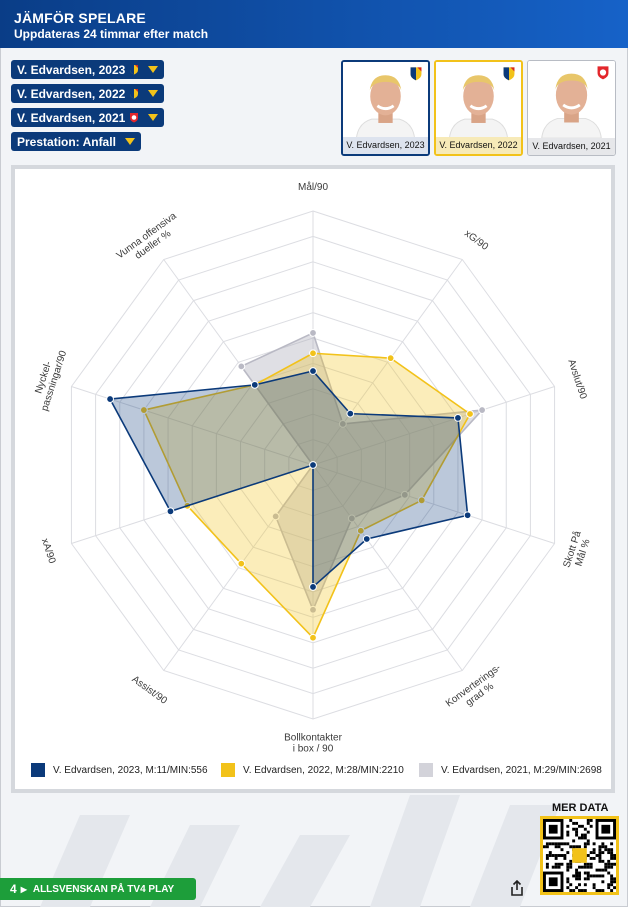 The height and width of the screenshot is (907, 628). Describe the element at coordinates (71, 117) in the screenshot. I see `player-select-label: V. Edvardsen, 2021` at that location.